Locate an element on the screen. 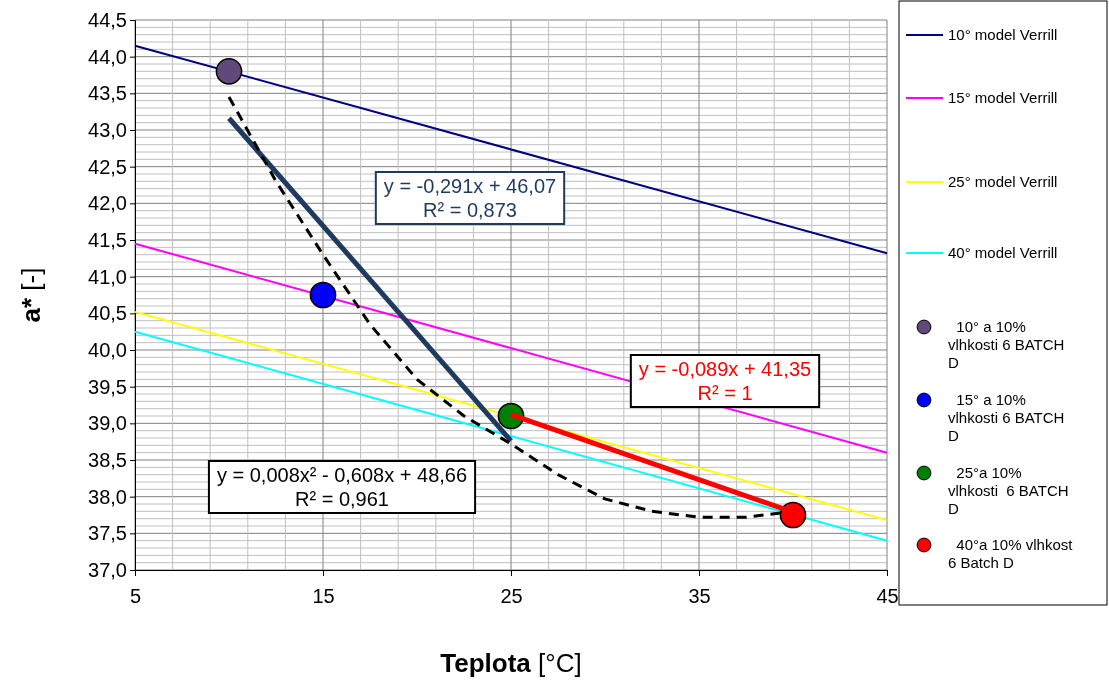 This screenshot has height=680, width=1109. annotation: y = -0,291x + 46,07 R² = 0,873 is located at coordinates (470, 198).